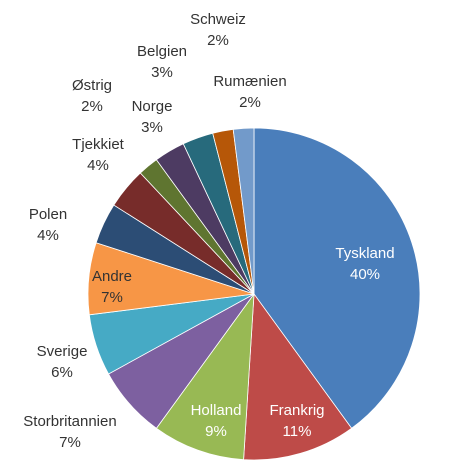 This screenshot has height=465, width=460. Describe the element at coordinates (249, 81) in the screenshot. I see `slice-label: Rumænien` at that location.